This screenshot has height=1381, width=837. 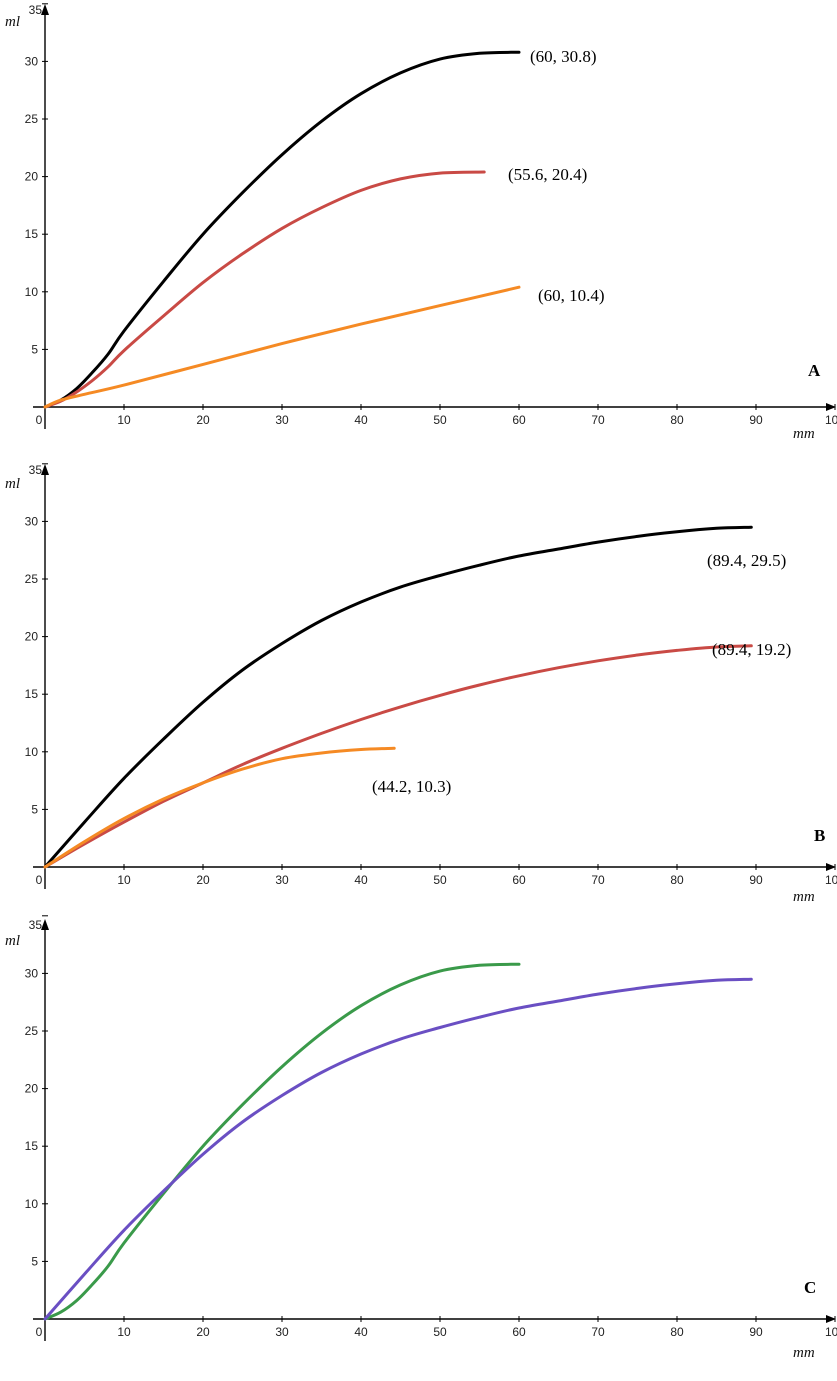 What do you see at coordinates (819, 835) in the screenshot?
I see `panel-label-b: B` at bounding box center [819, 835].